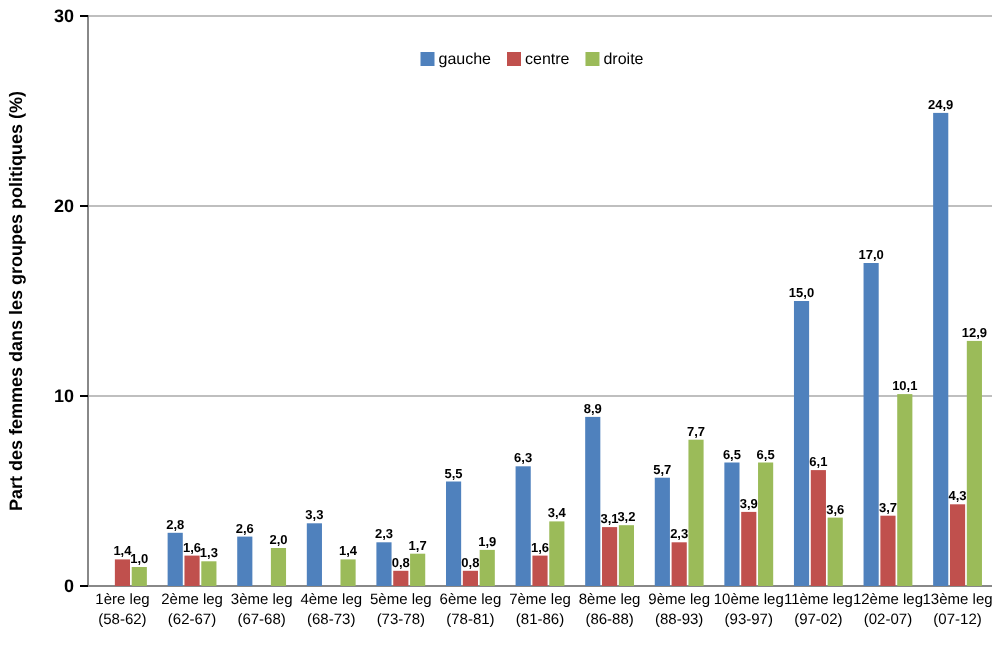 This screenshot has width=1000, height=646. Describe the element at coordinates (16, 301) in the screenshot. I see `y-axis-title: Part des femmes dans les groupes politiques (%)` at that location.